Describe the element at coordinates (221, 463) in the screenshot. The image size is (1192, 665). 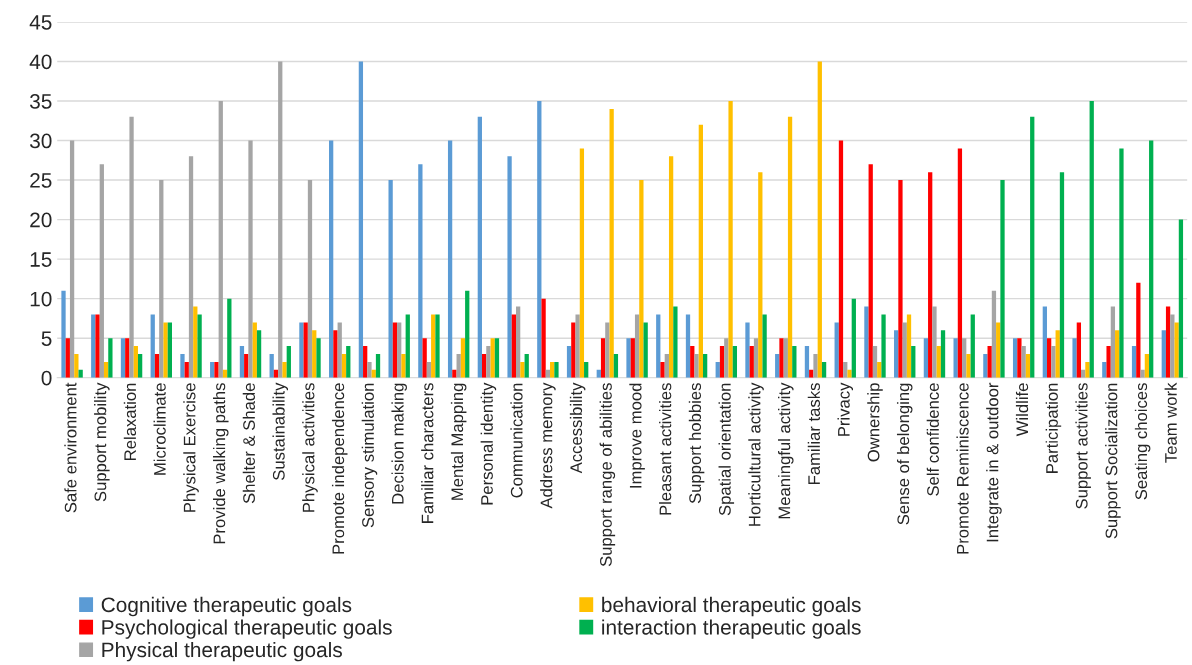
I see `x-tick-label: Provide walking paths` at that location.